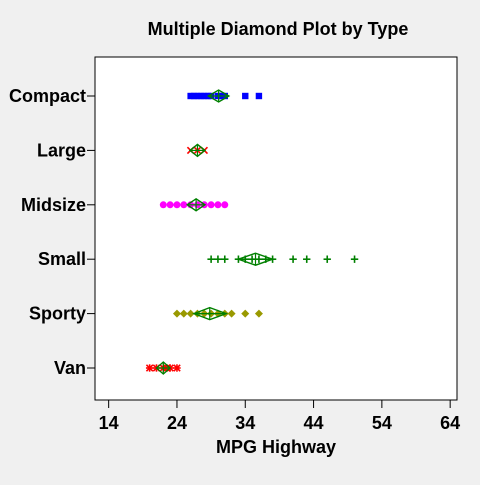 The image size is (480, 485). I want to click on category-labels: Compact Large Midsize Small Sporty Van, so click(47, 232).